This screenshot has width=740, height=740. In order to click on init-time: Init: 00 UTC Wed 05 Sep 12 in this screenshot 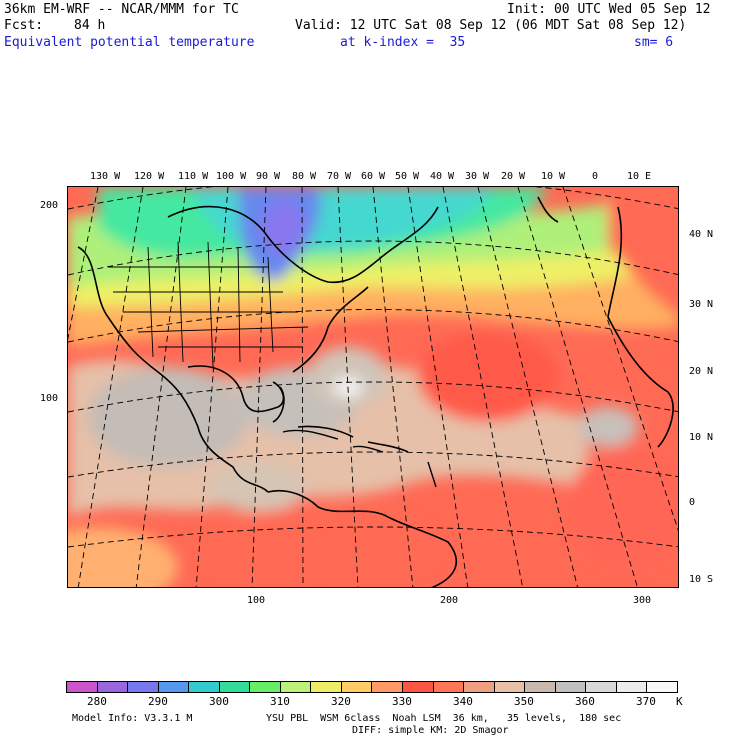, I will do `click(609, 9)`.